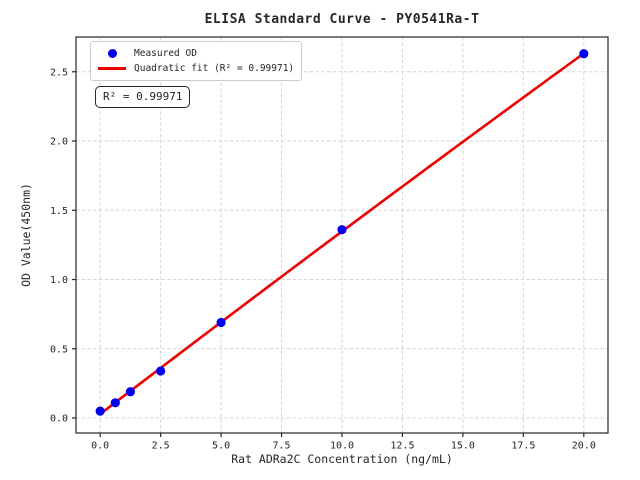  I want to click on x-tick-label: 12.5, so click(402, 446).